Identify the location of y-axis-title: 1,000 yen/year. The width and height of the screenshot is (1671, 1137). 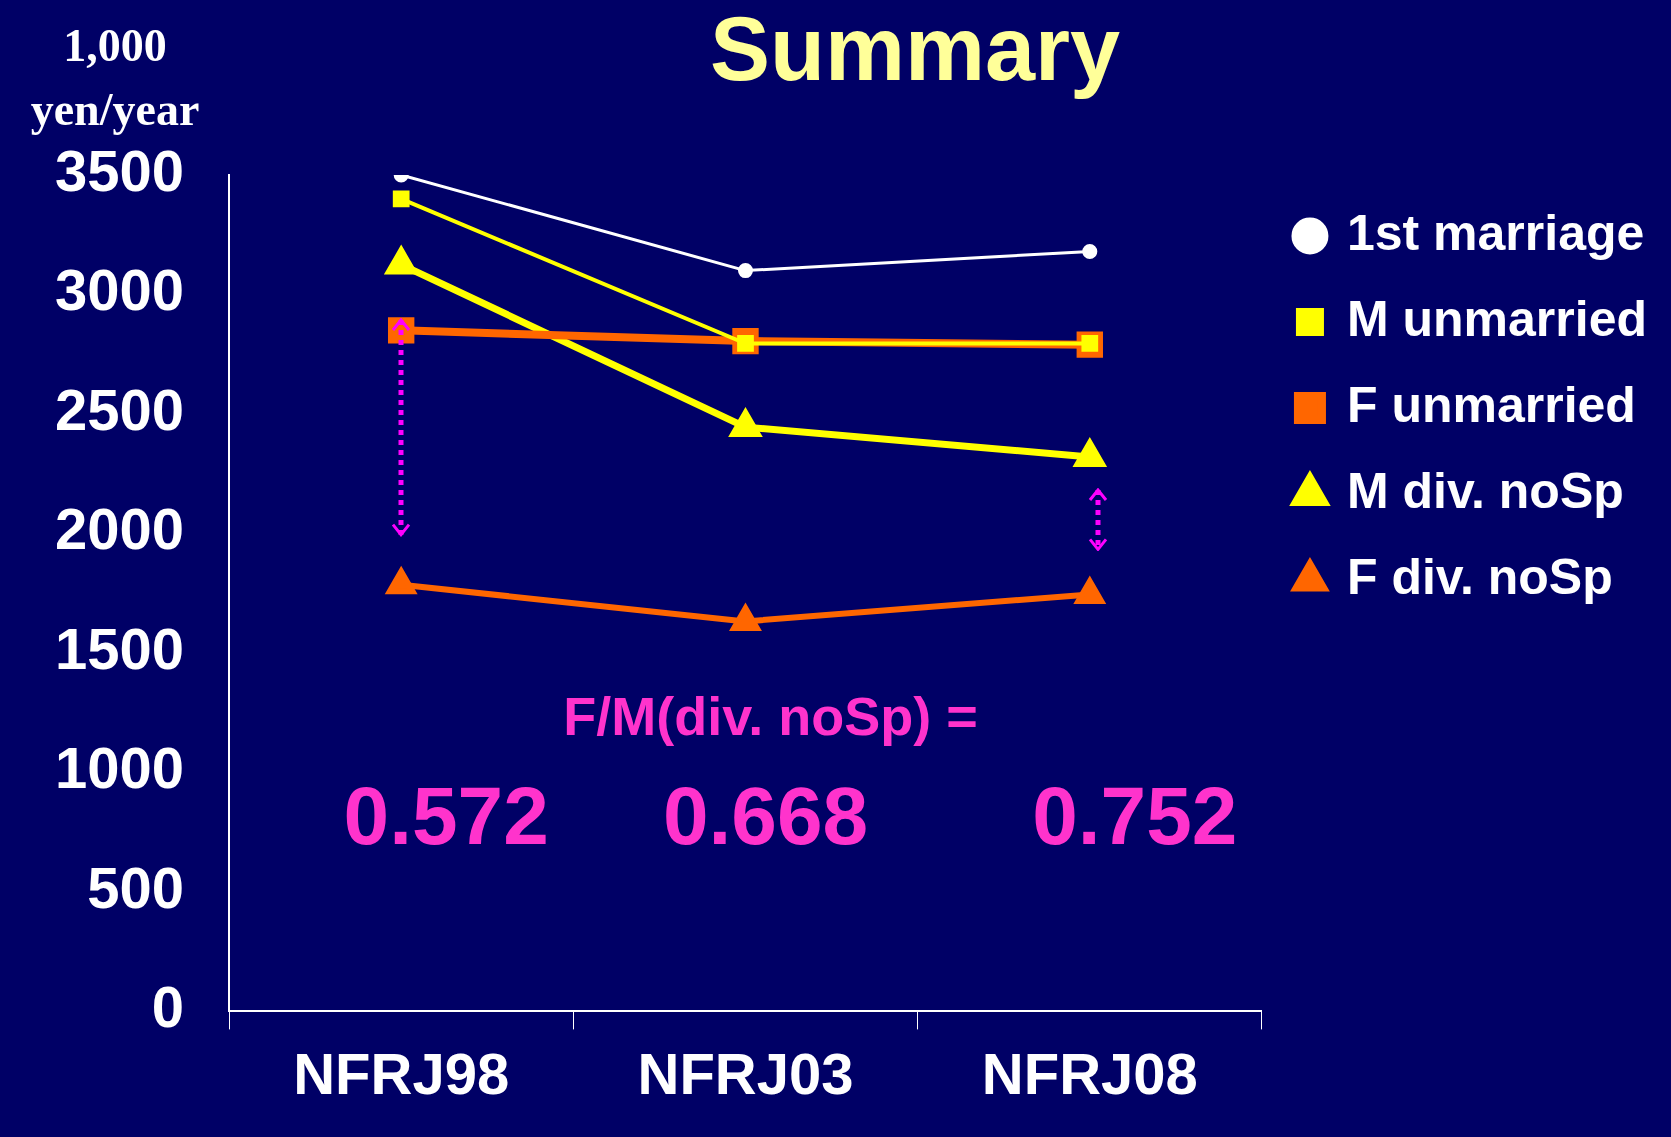
(115, 77).